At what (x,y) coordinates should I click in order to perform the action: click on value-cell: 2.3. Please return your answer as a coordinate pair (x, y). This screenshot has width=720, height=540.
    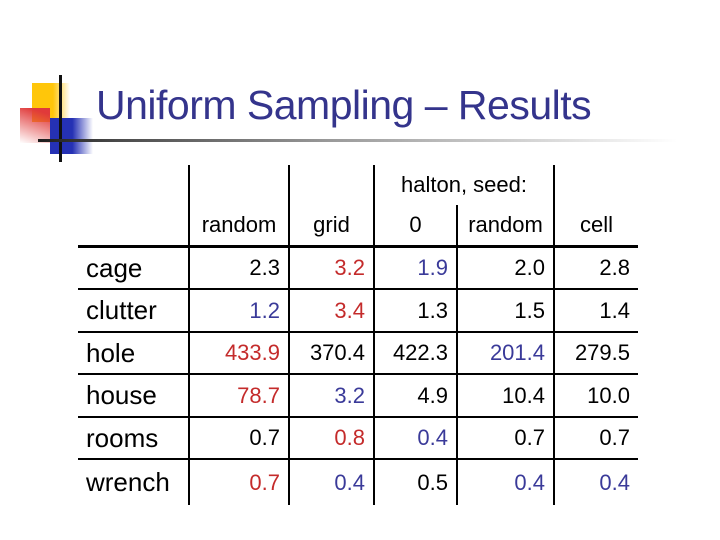
    Looking at the image, I should click on (238, 269).